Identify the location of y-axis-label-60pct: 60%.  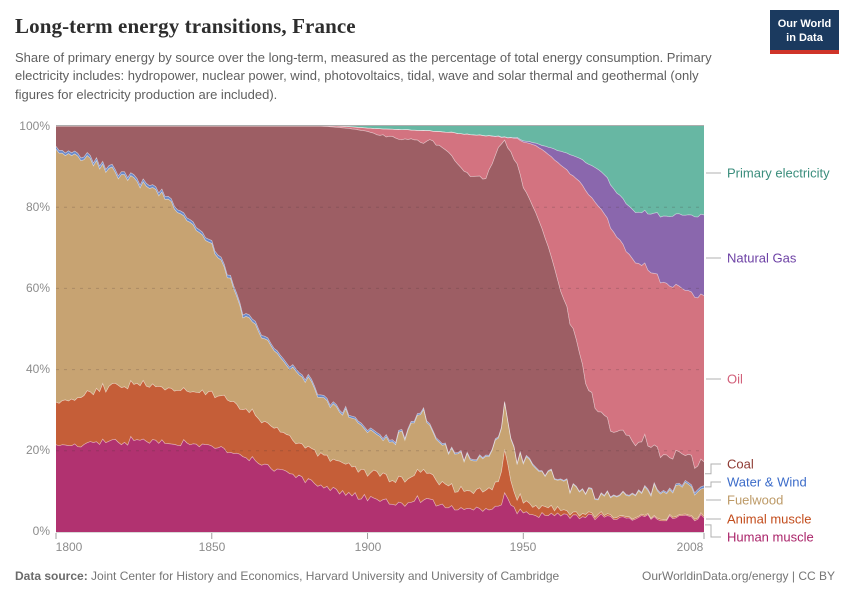
(37, 288).